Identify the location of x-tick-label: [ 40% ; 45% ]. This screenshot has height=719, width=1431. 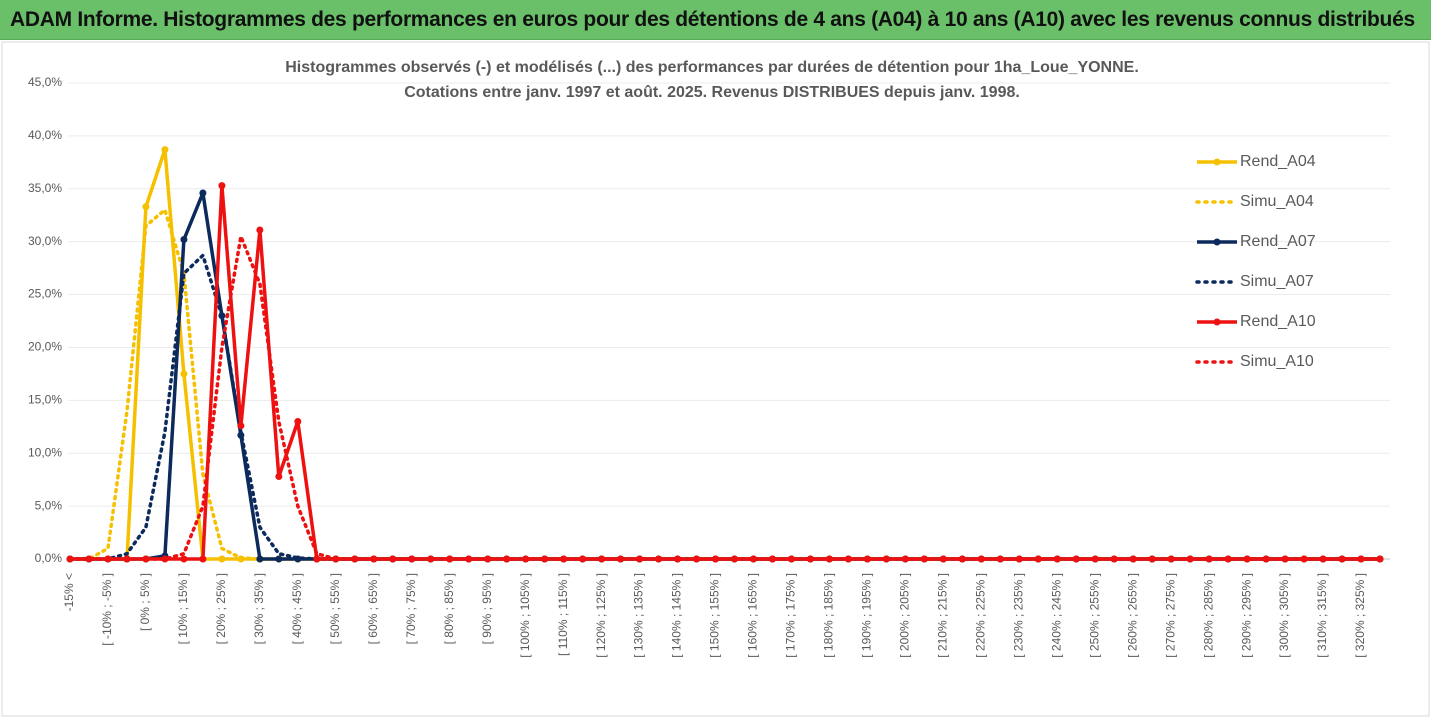
(297, 608).